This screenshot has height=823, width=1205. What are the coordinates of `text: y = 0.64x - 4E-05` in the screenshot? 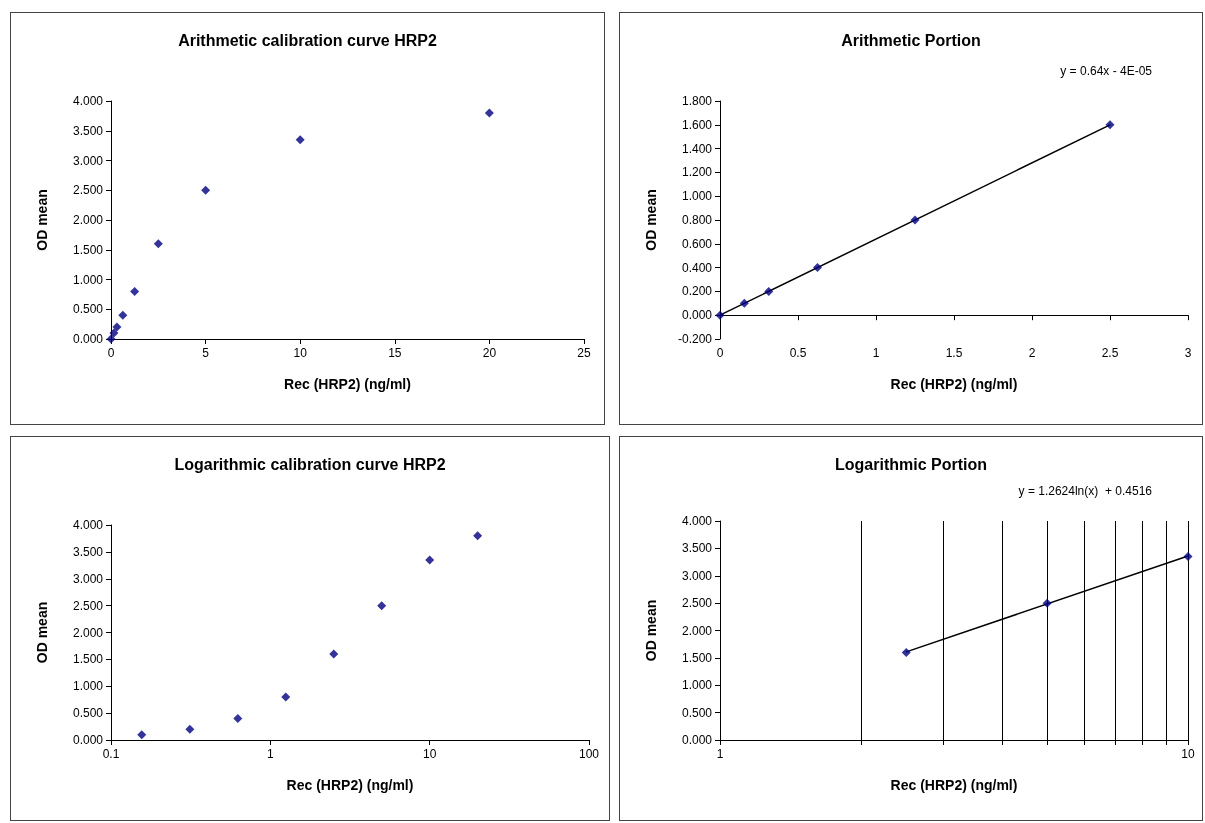 It's located at (1106, 71).